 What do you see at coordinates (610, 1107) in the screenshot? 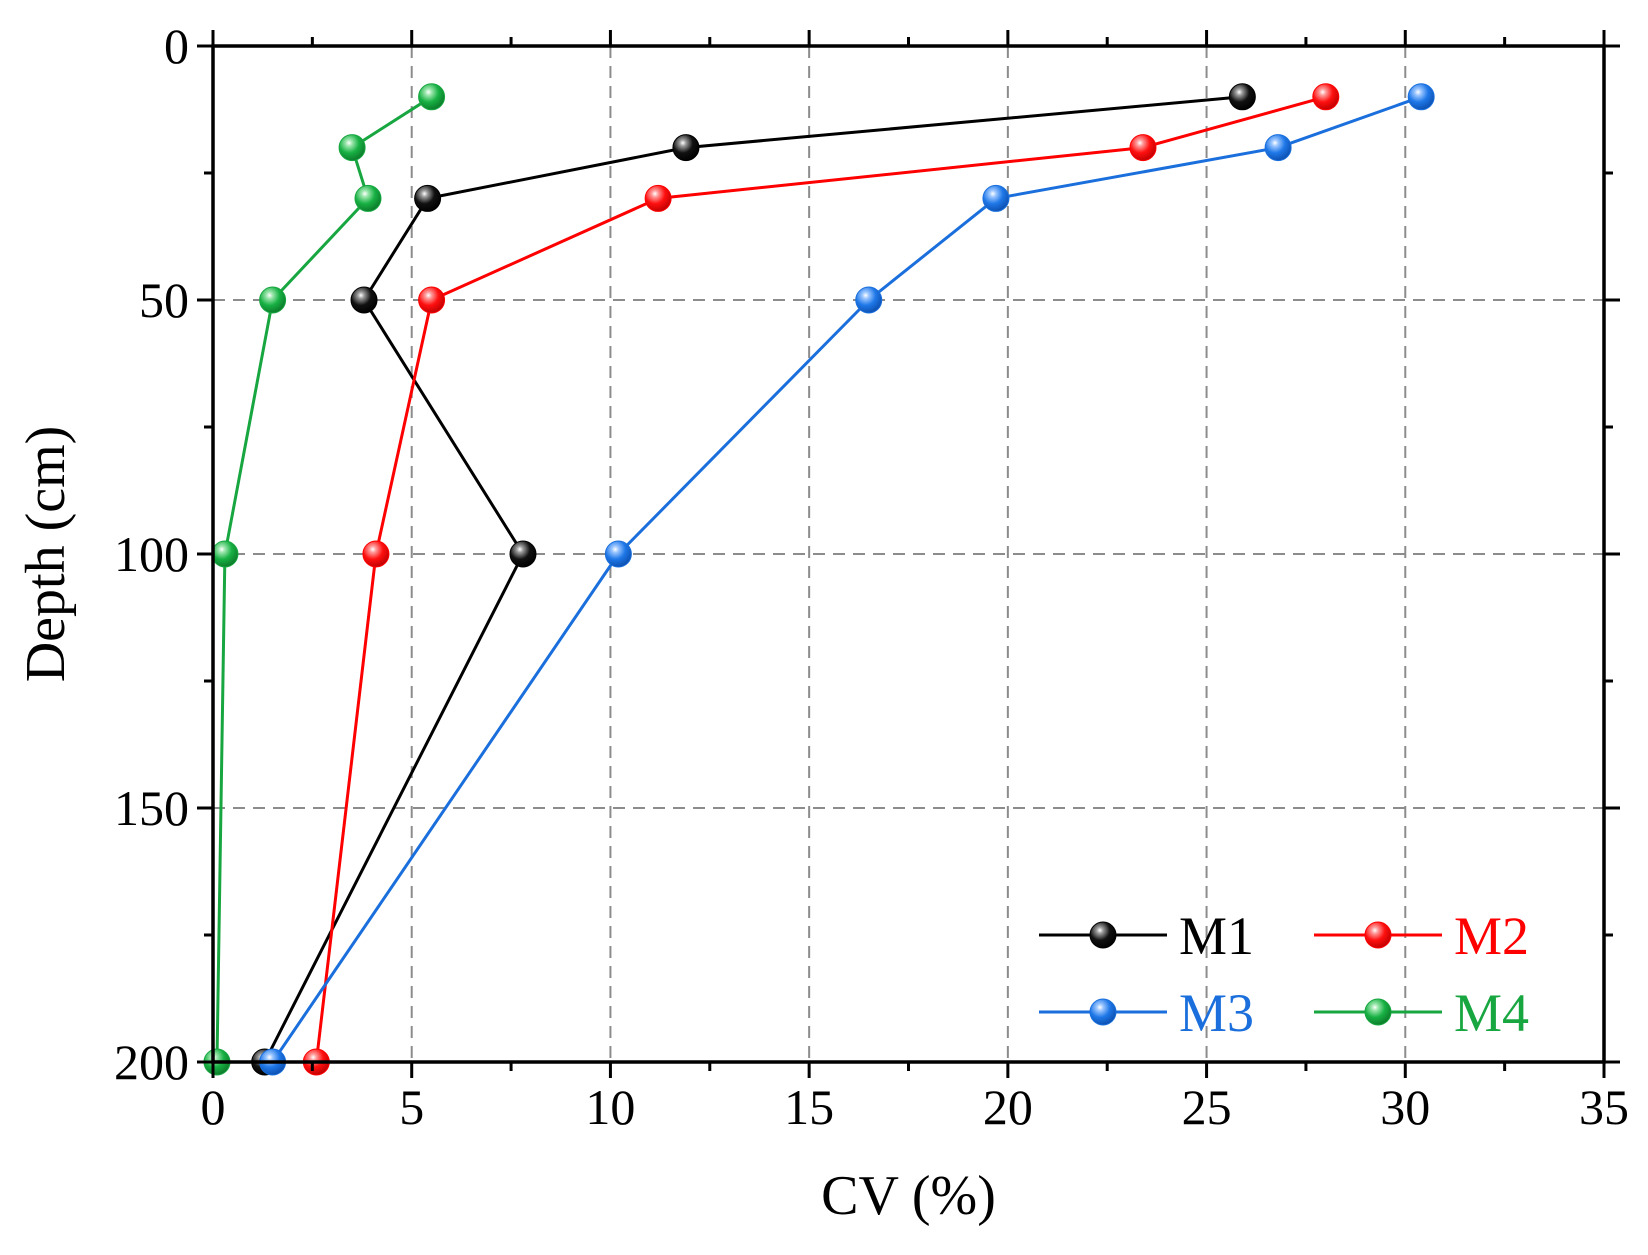
I see `x-tick-label: 10` at bounding box center [610, 1107].